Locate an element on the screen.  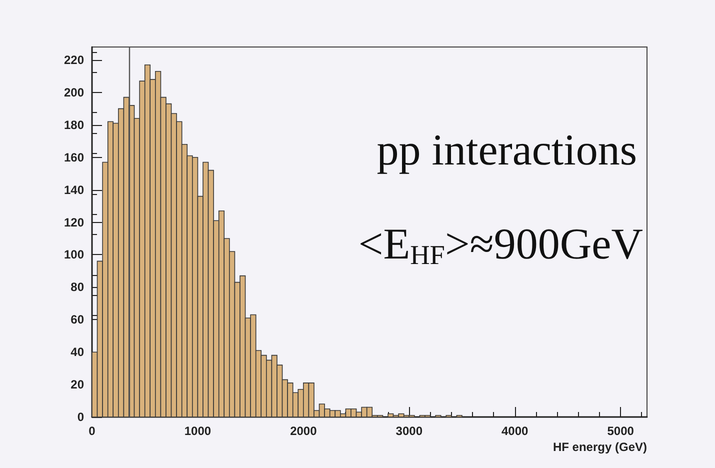
y-tick-label: 140 is located at coordinates (74, 189).